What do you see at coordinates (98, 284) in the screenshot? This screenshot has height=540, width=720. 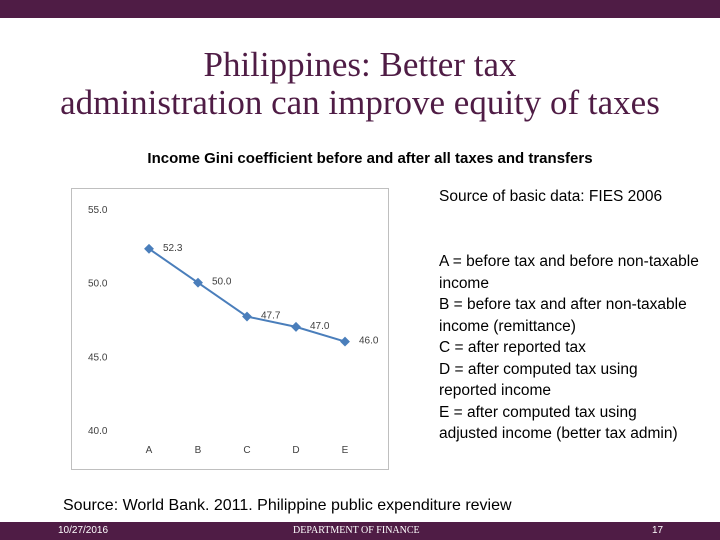 I see `y-tick-label: 50.0` at bounding box center [98, 284].